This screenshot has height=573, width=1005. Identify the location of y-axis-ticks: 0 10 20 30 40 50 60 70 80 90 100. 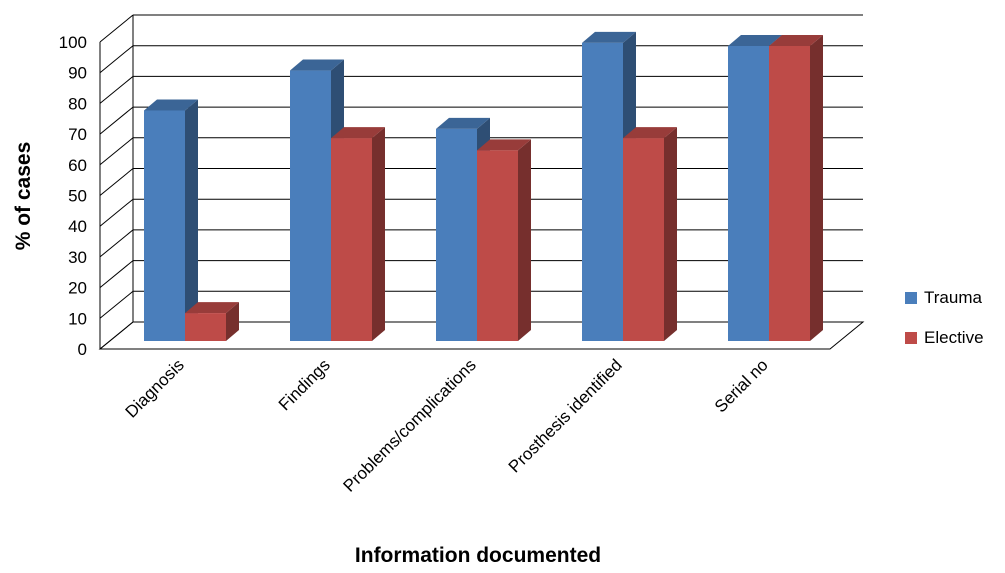
(73, 196).